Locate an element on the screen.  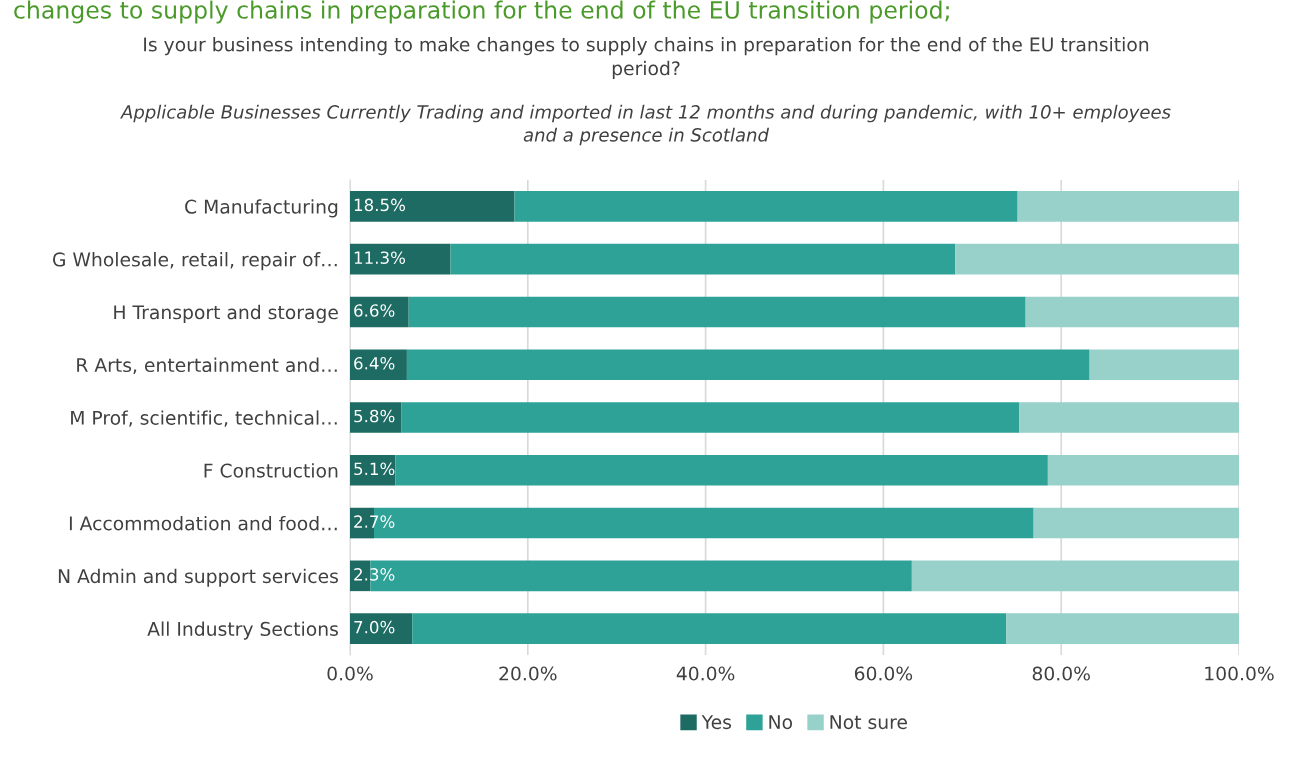
y-tick-label: All Industry Sections is located at coordinates (242, 630).